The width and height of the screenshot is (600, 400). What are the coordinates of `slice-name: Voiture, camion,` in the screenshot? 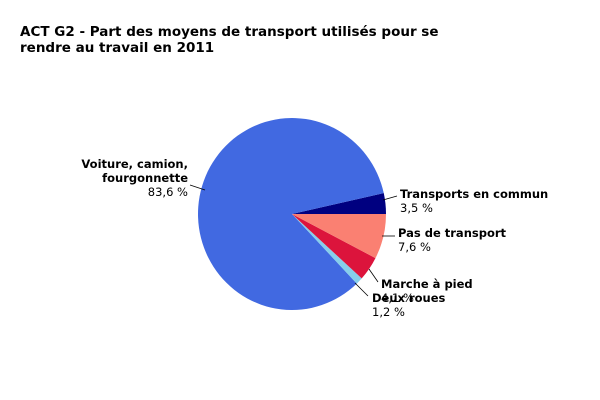 It's located at (134, 164).